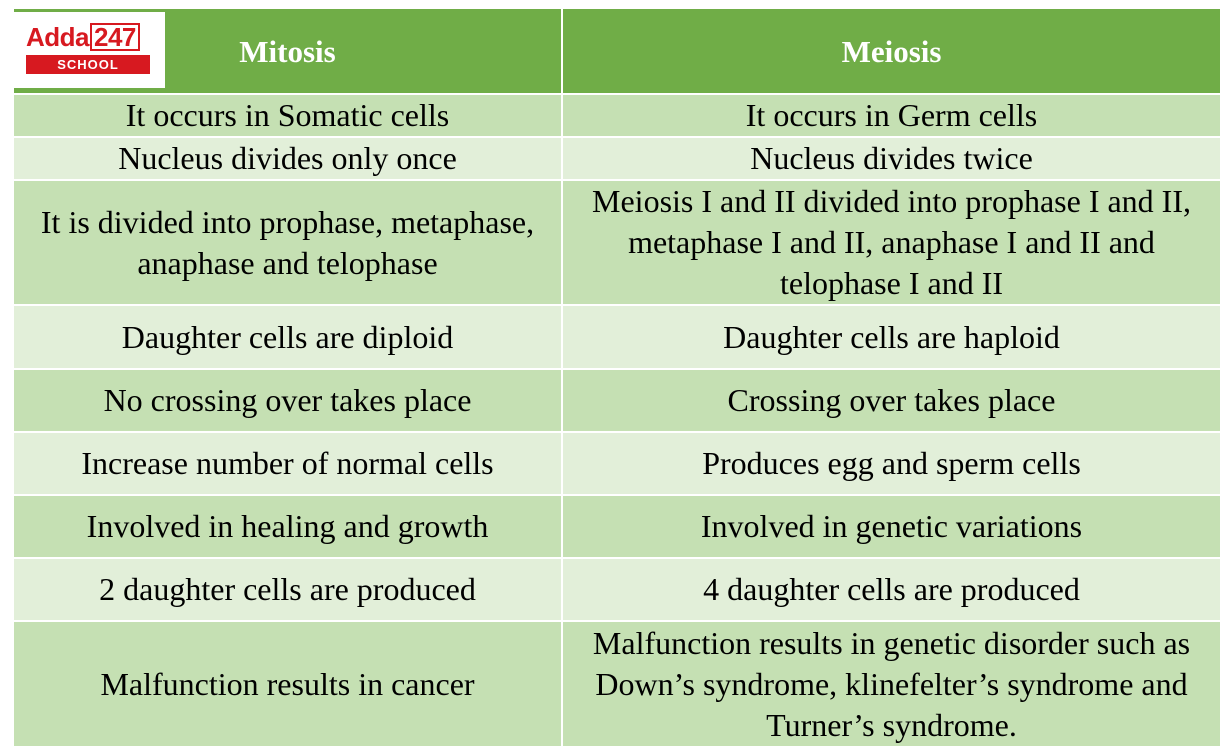 This screenshot has height=752, width=1227. I want to click on logo-number: 247, so click(115, 37).